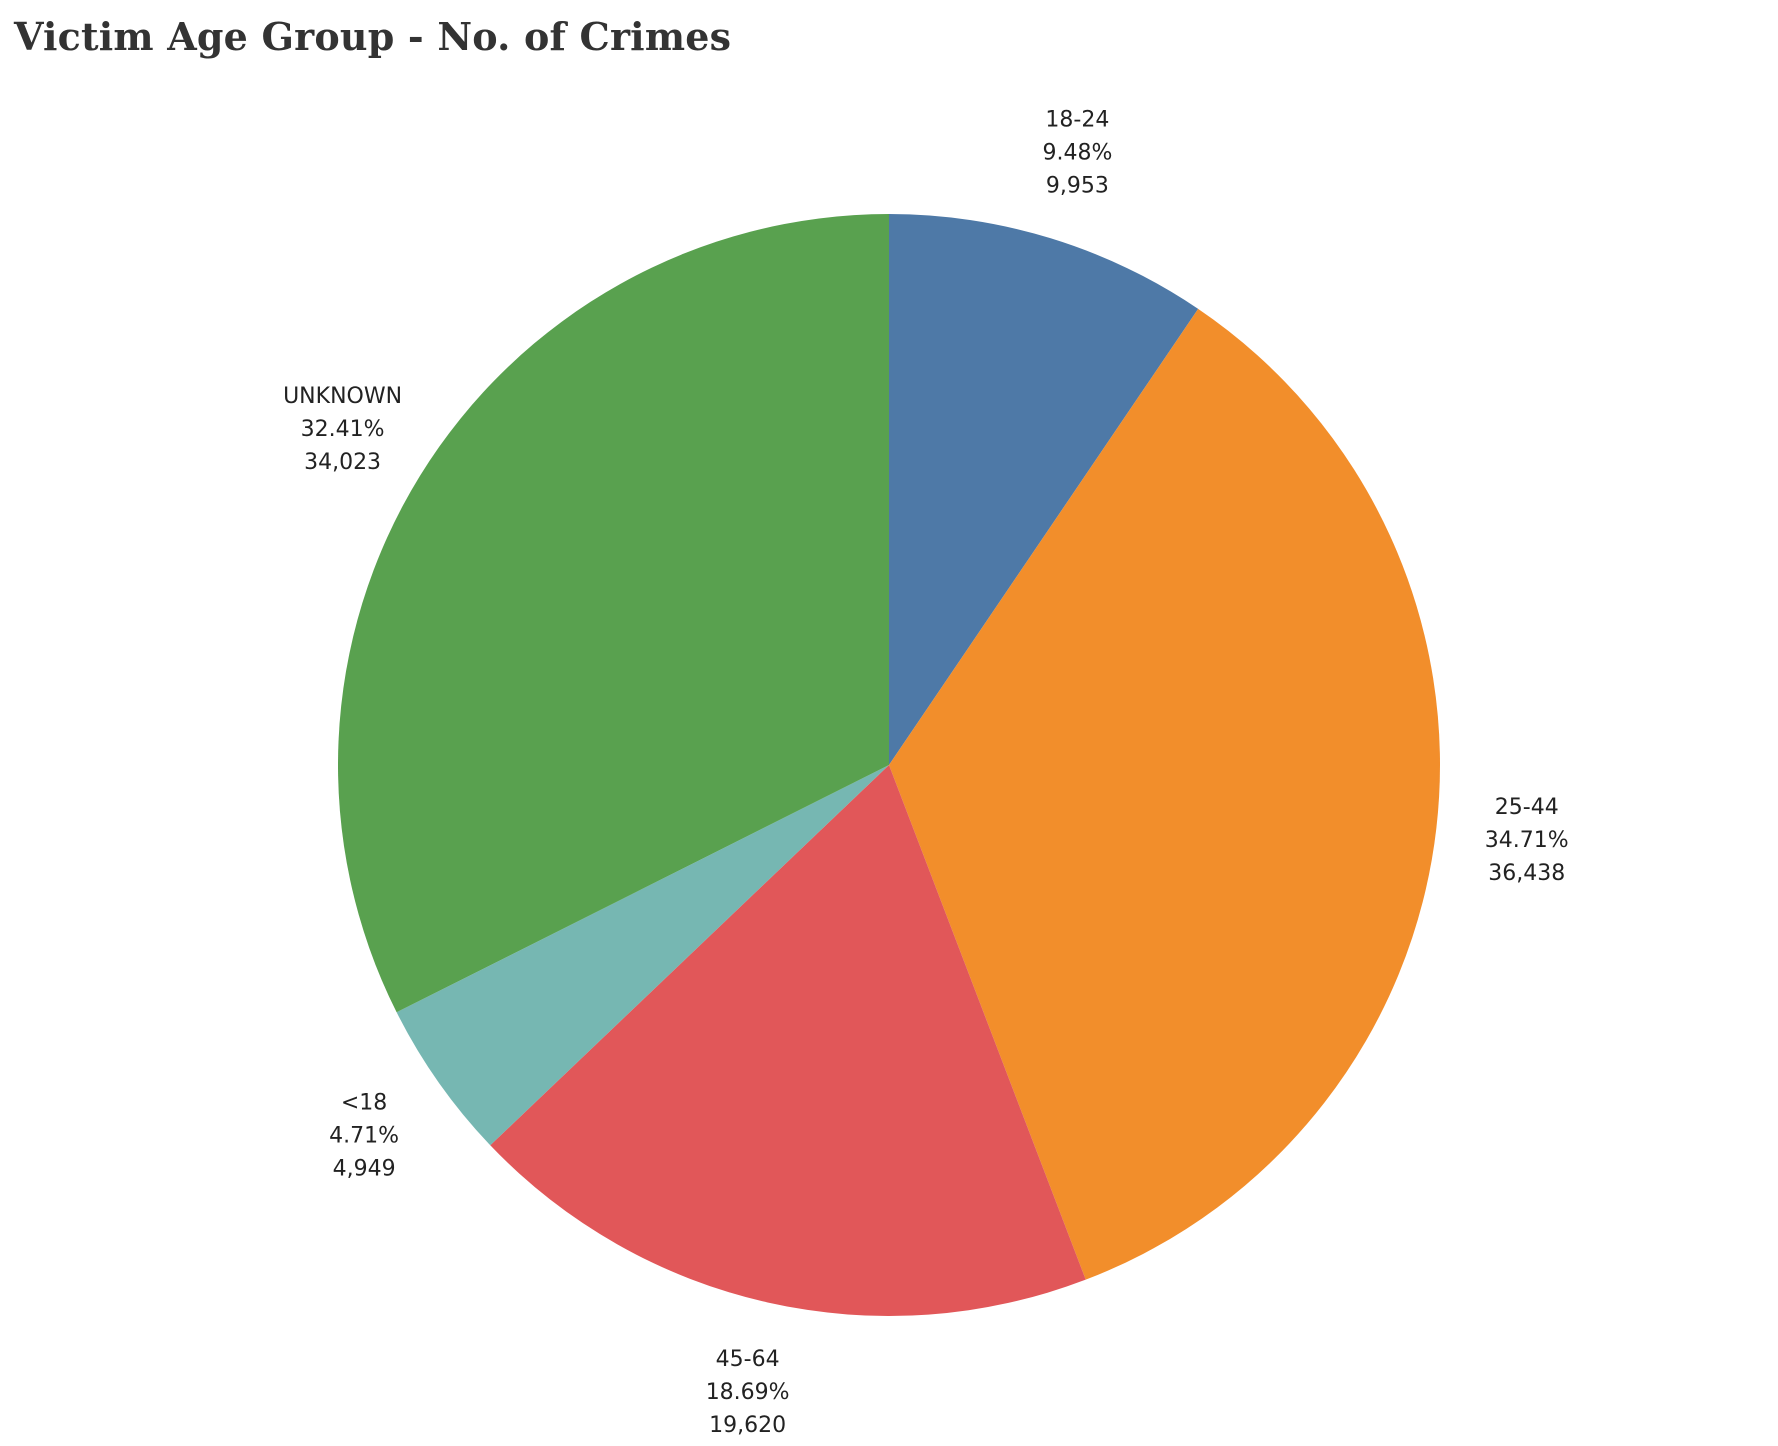 This screenshot has height=1446, width=1778. I want to click on slice-label-under-18: <18 4.71% 4,949, so click(364, 1136).